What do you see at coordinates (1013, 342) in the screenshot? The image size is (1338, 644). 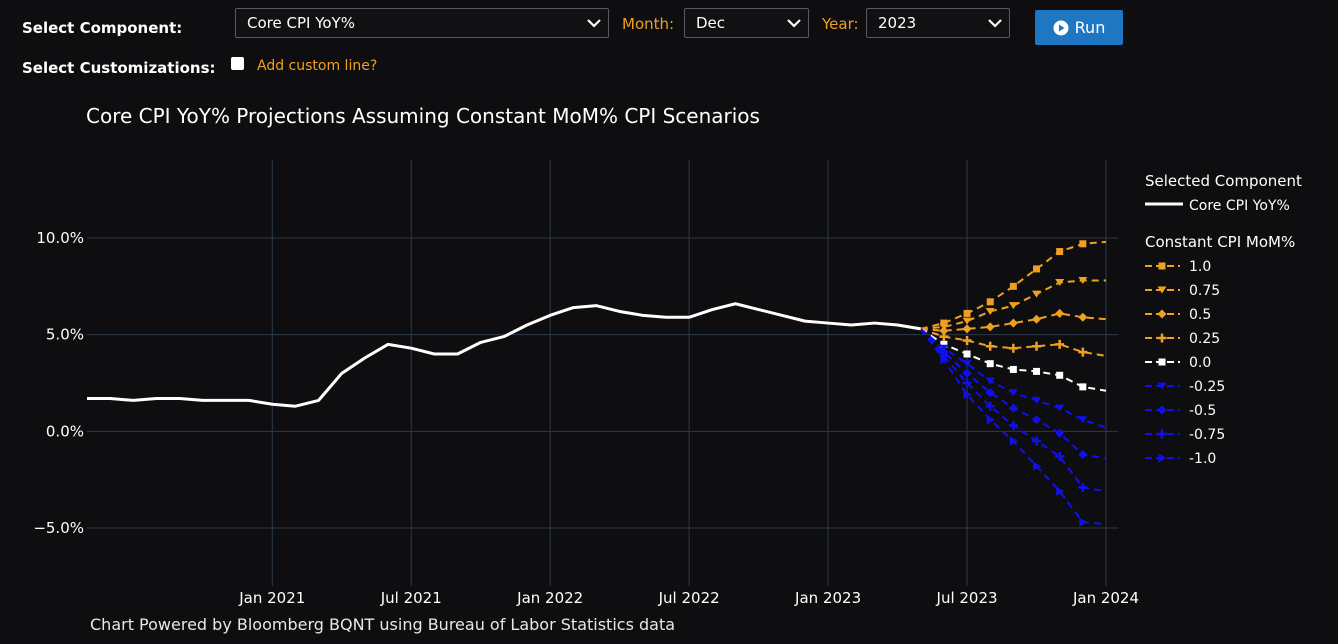 I see `scenario-line-0.25` at bounding box center [1013, 342].